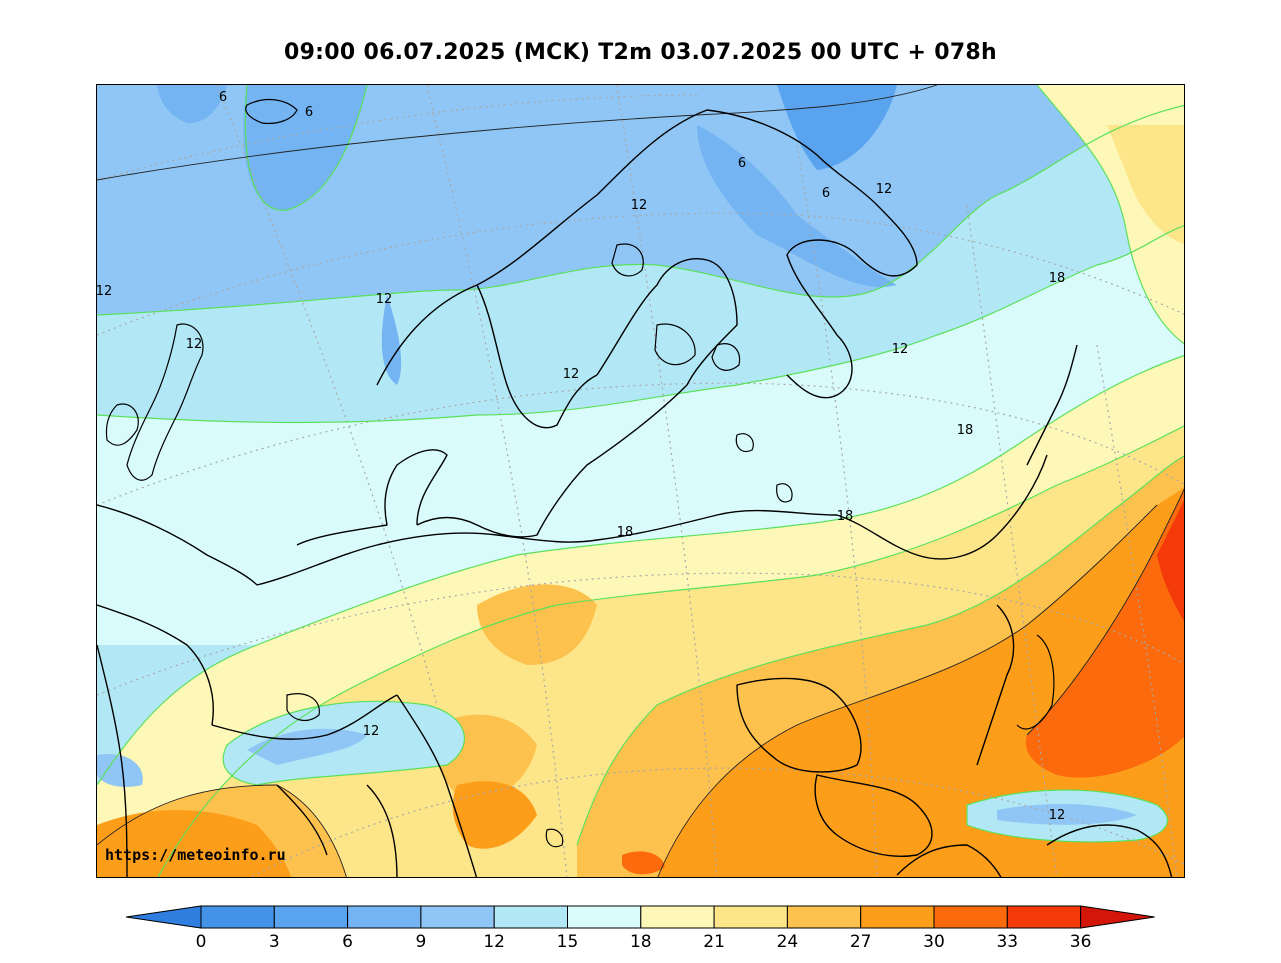 The image size is (1281, 963). I want to click on colorbar-tick-label: 21, so click(714, 942).